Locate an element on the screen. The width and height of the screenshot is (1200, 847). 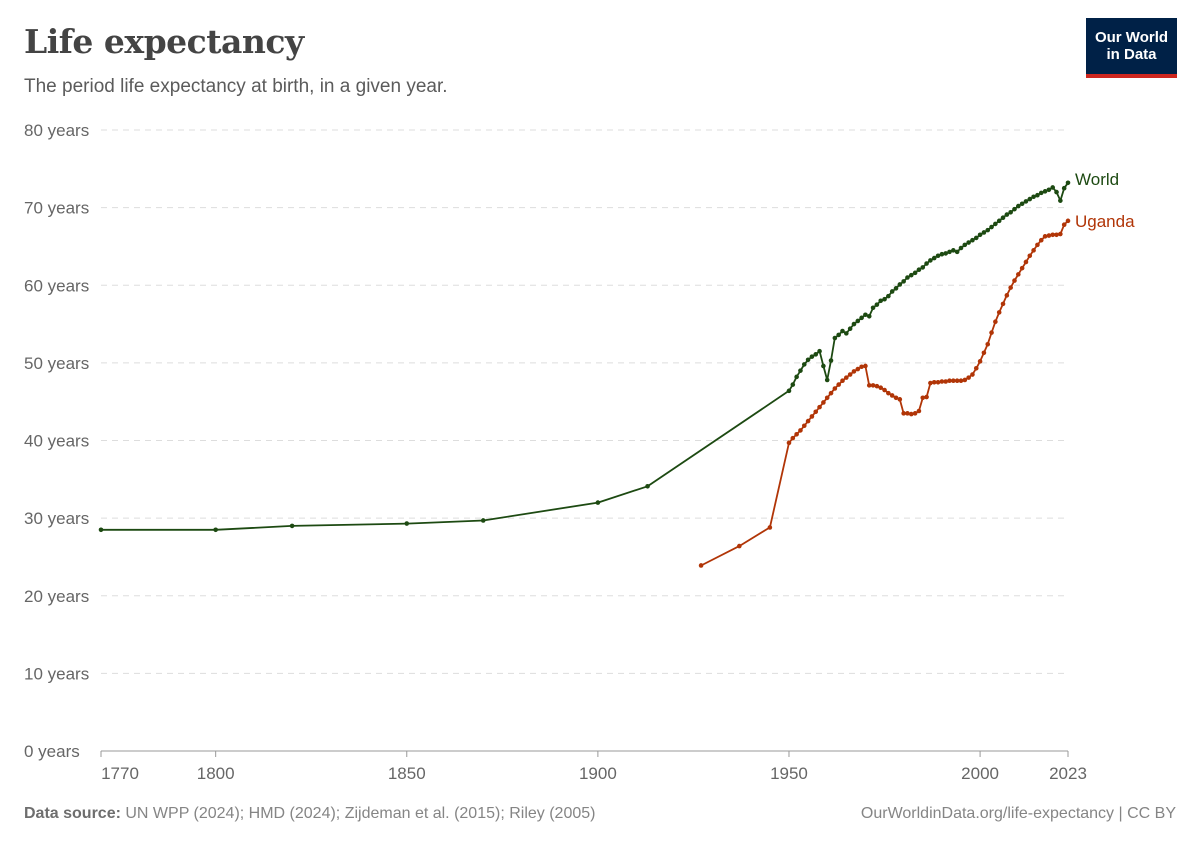
x-tick-label: 1850 is located at coordinates (407, 773).